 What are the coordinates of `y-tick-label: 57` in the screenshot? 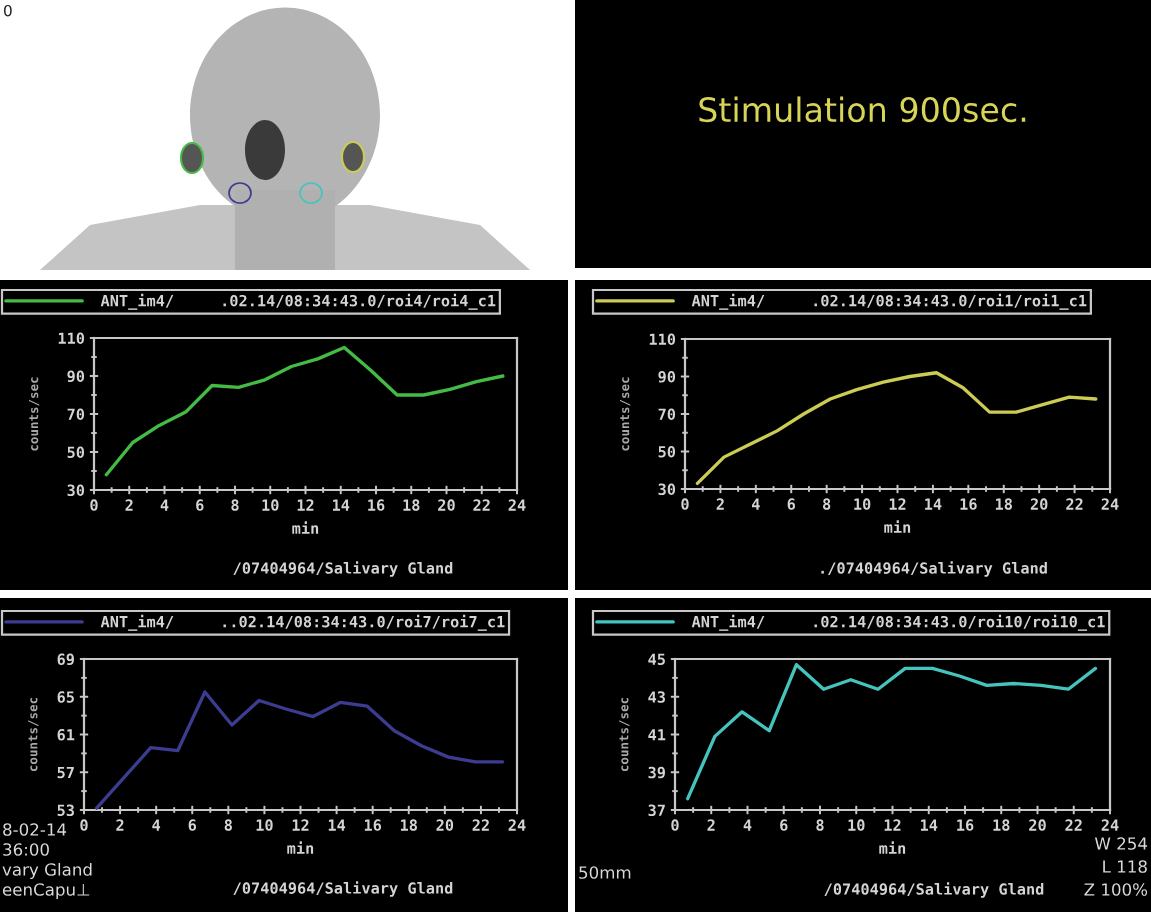 It's located at (65, 772).